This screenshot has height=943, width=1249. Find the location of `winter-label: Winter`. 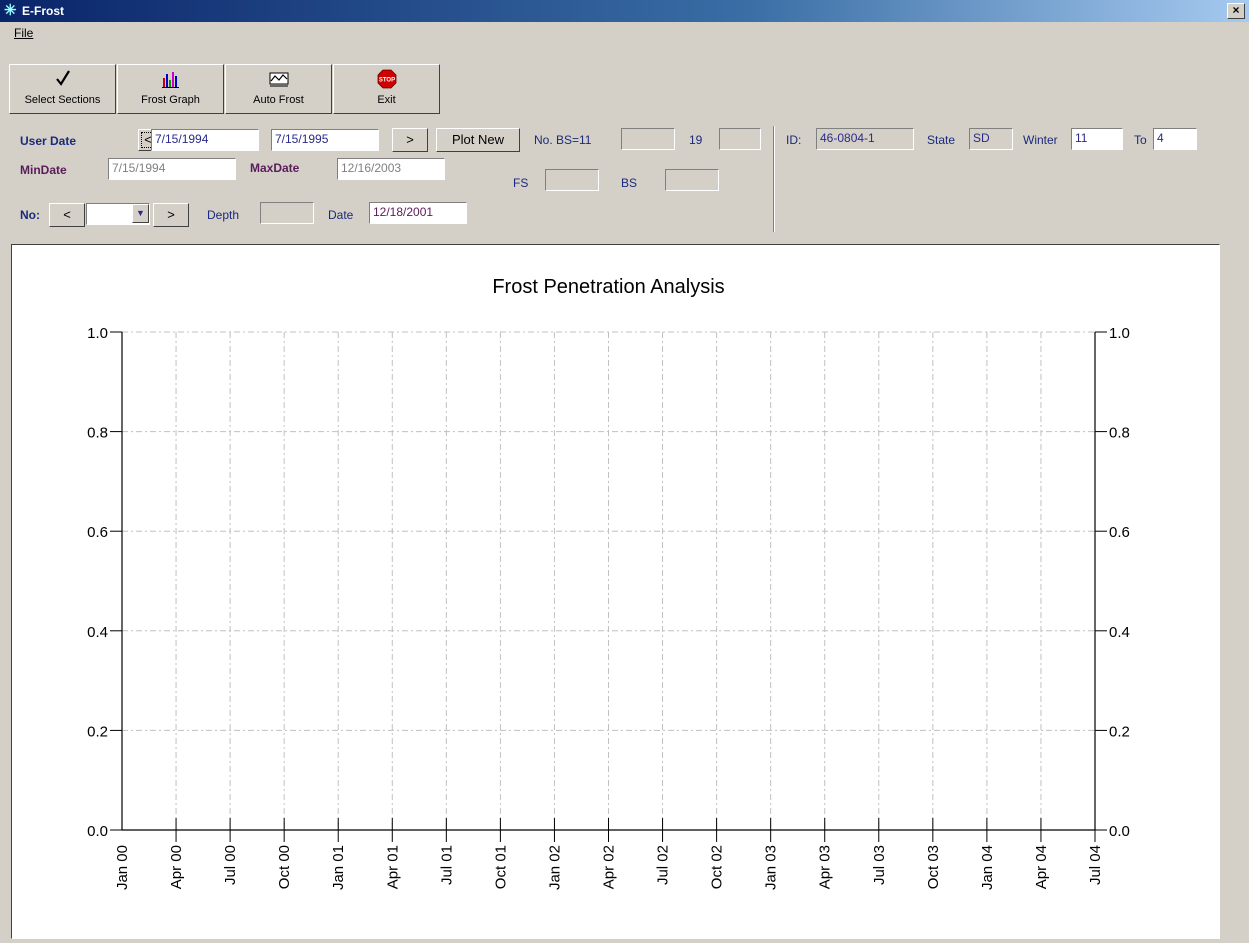

winter-label: Winter is located at coordinates (1040, 140).